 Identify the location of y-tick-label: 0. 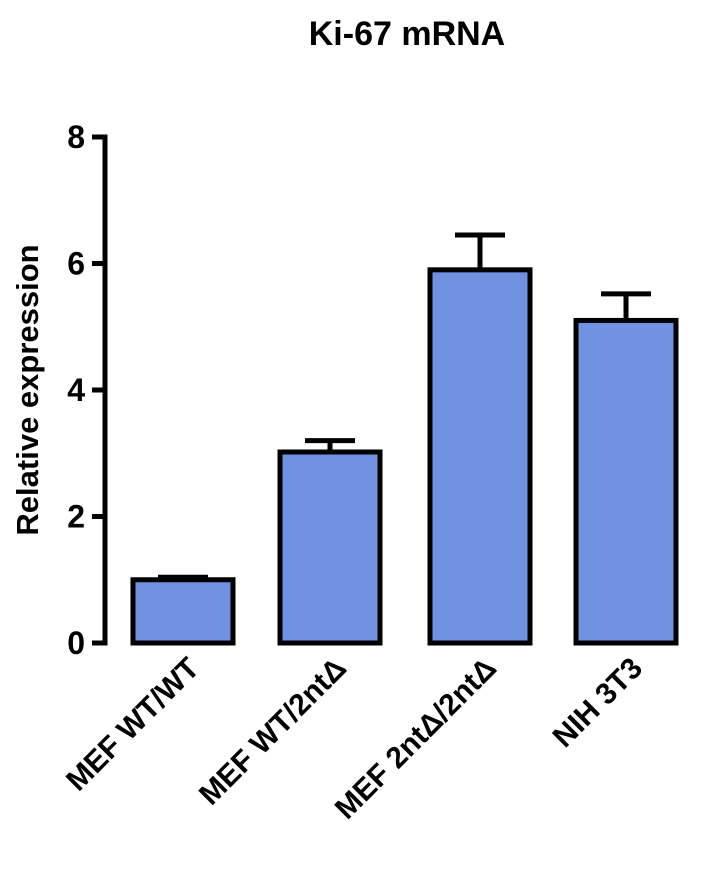
(76, 643).